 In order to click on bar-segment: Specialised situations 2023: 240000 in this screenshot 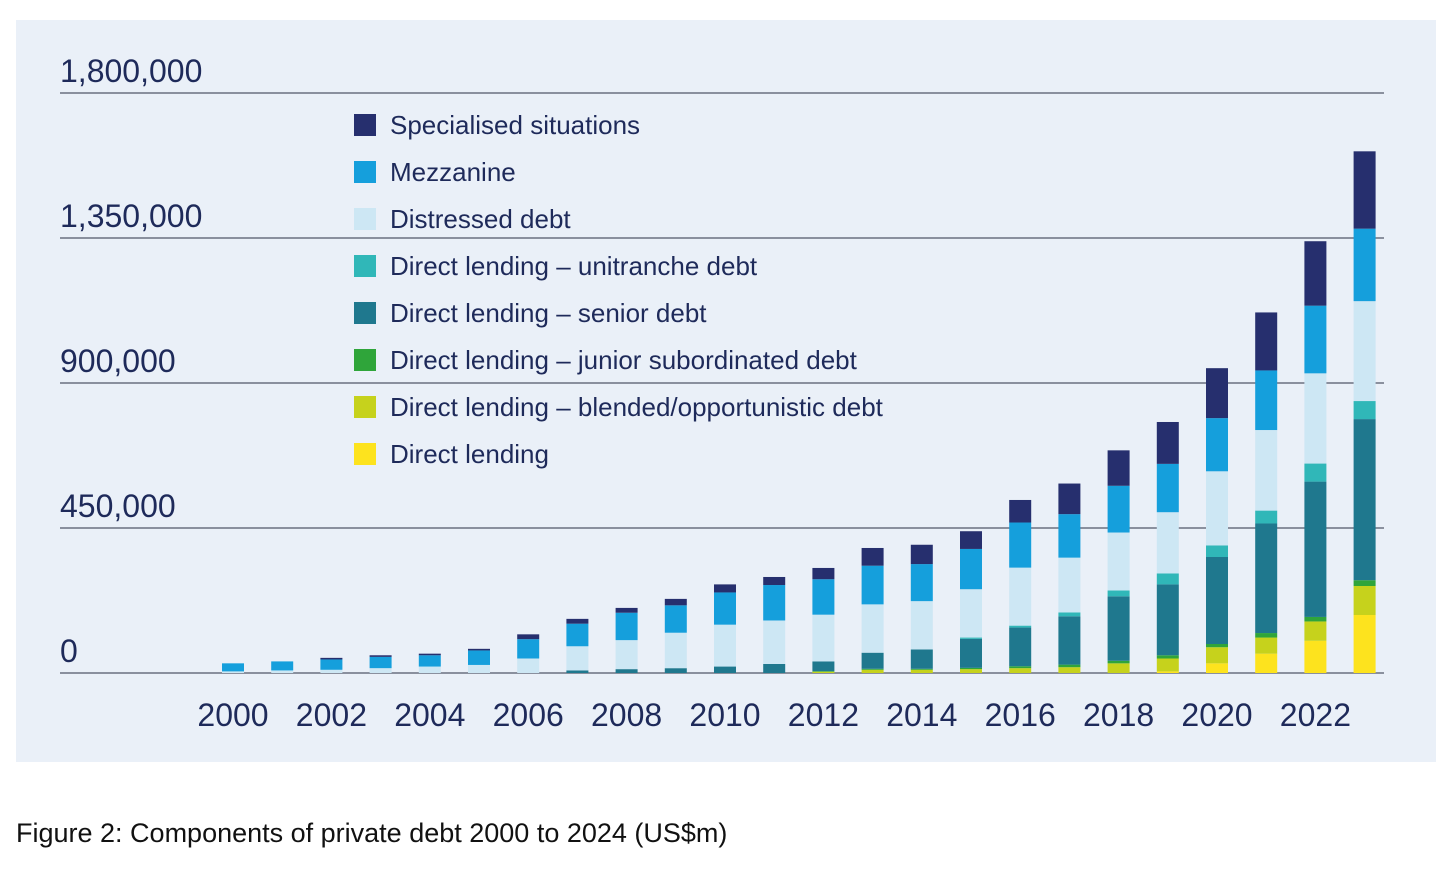, I will do `click(1364, 190)`.